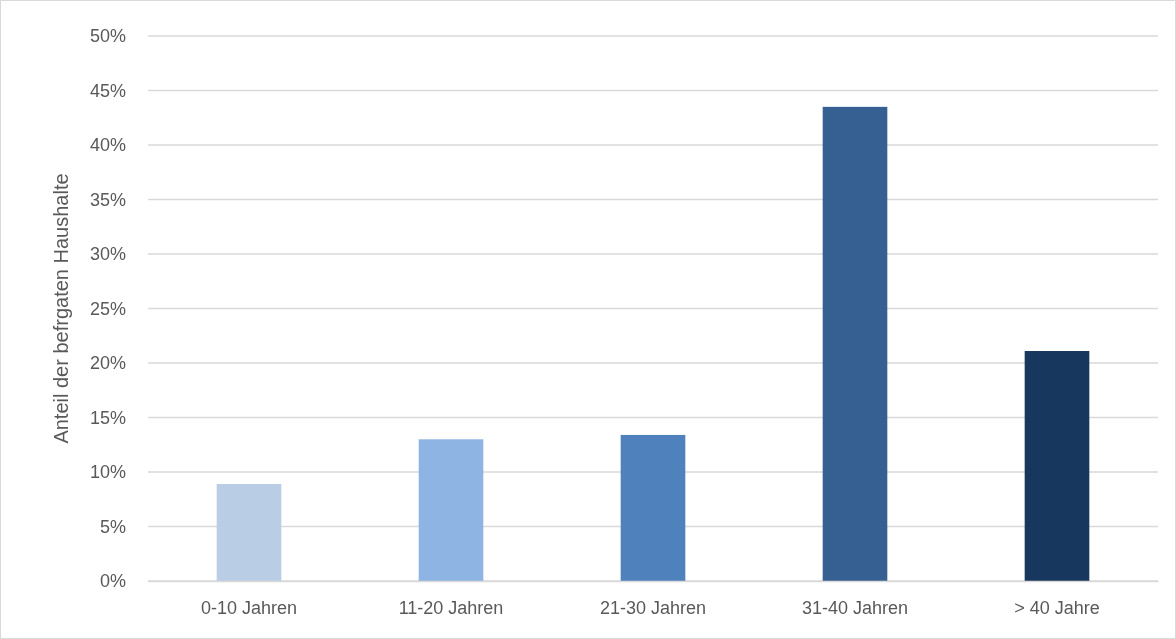 The height and width of the screenshot is (639, 1176). Describe the element at coordinates (1057, 607) in the screenshot. I see `x-tick-label: > 40 Jahre` at that location.